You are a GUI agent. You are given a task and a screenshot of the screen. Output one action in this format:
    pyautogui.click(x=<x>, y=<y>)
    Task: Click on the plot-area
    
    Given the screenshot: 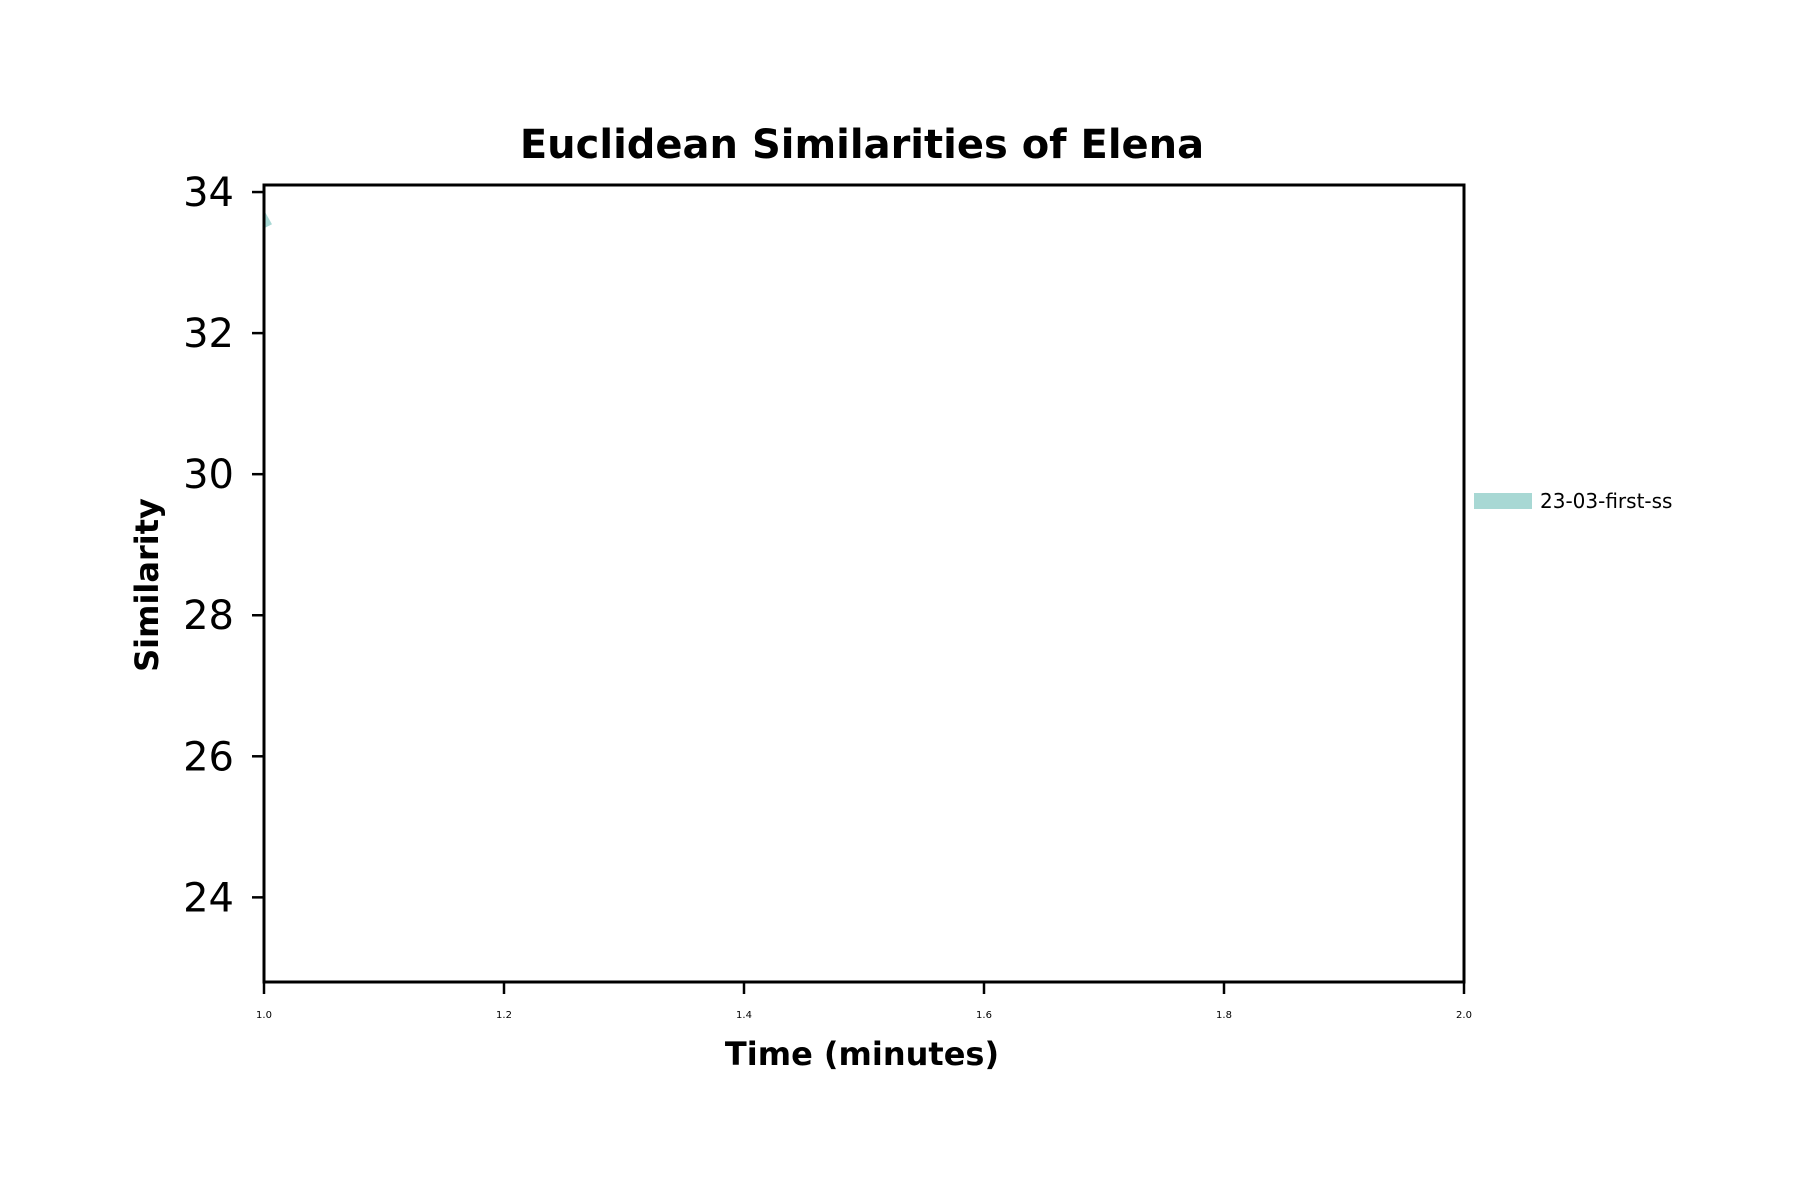 What is the action you would take?
    pyautogui.click(x=268, y=219)
    